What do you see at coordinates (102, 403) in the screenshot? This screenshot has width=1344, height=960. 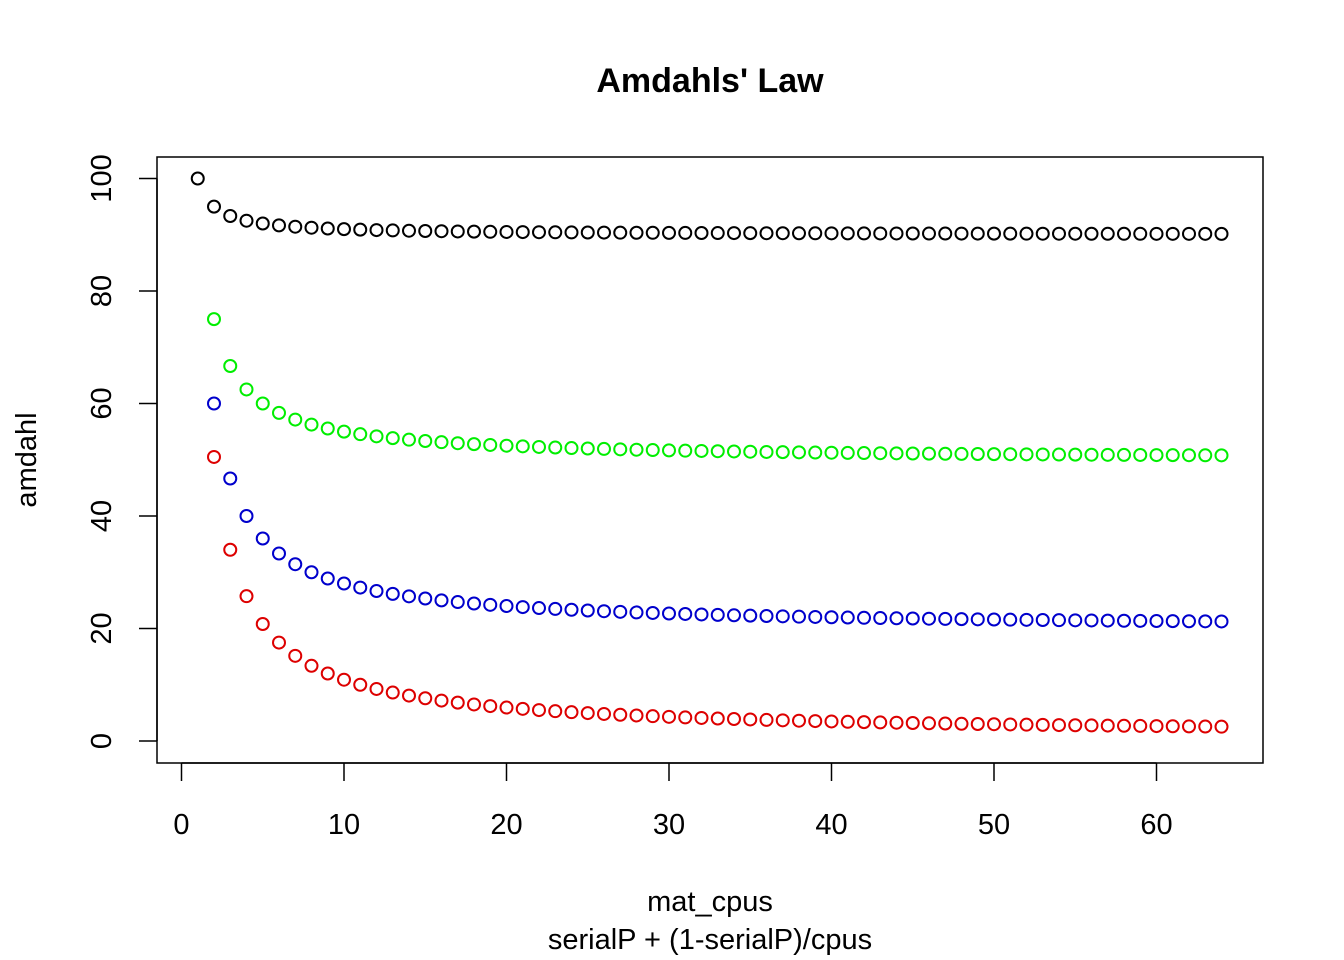 I see `y-tick-label: 60` at bounding box center [102, 403].